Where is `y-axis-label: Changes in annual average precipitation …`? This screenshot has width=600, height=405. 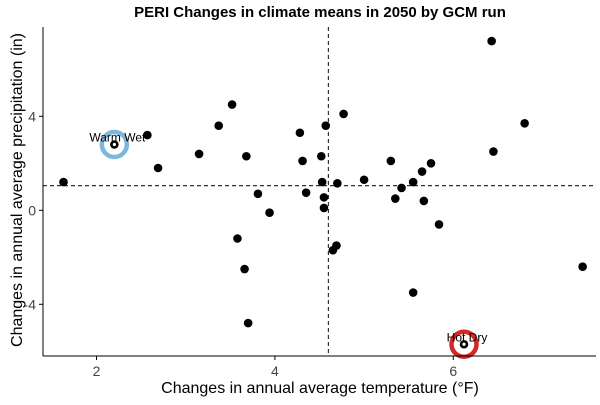 y-axis-label: Changes in annual average precipitation … is located at coordinates (17, 190).